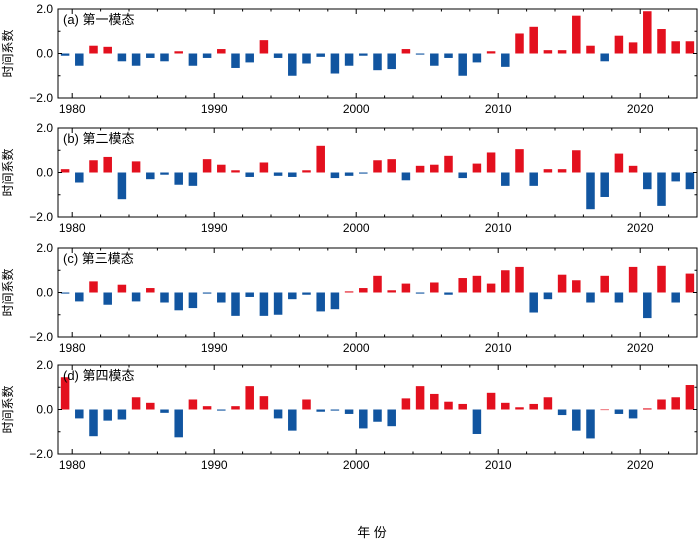  I want to click on y-tick-label: 0.0, so click(44, 410).